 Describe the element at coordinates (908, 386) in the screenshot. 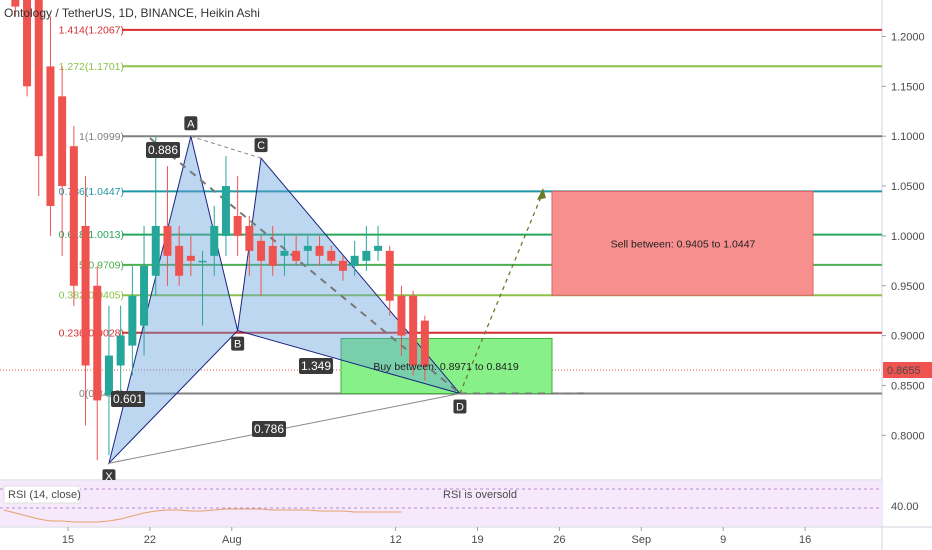

I see `y-tick-label: 0.8500` at that location.